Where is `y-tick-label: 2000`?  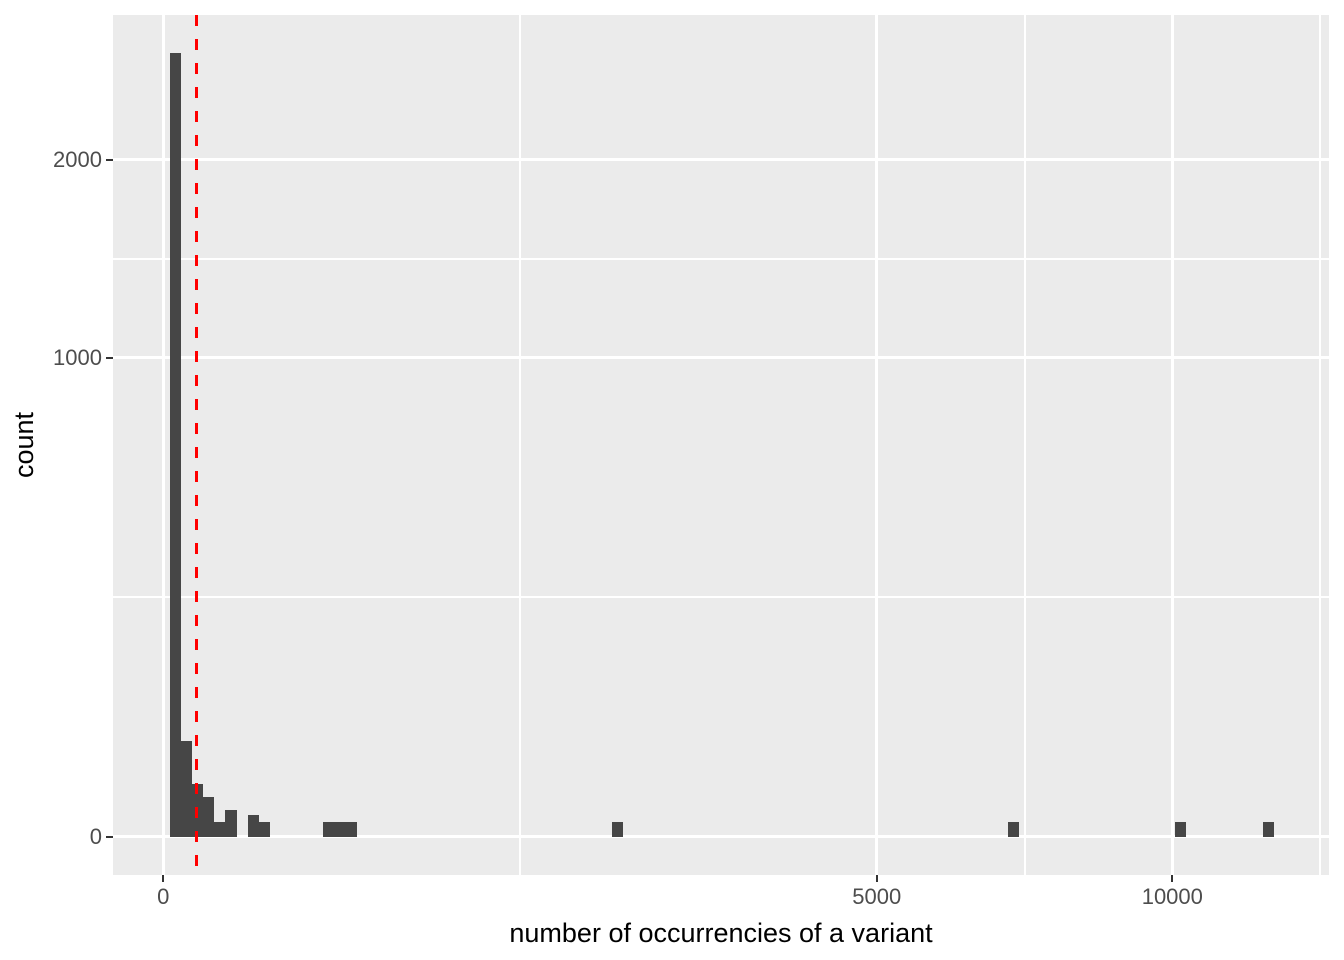
y-tick-label: 2000 is located at coordinates (77, 159).